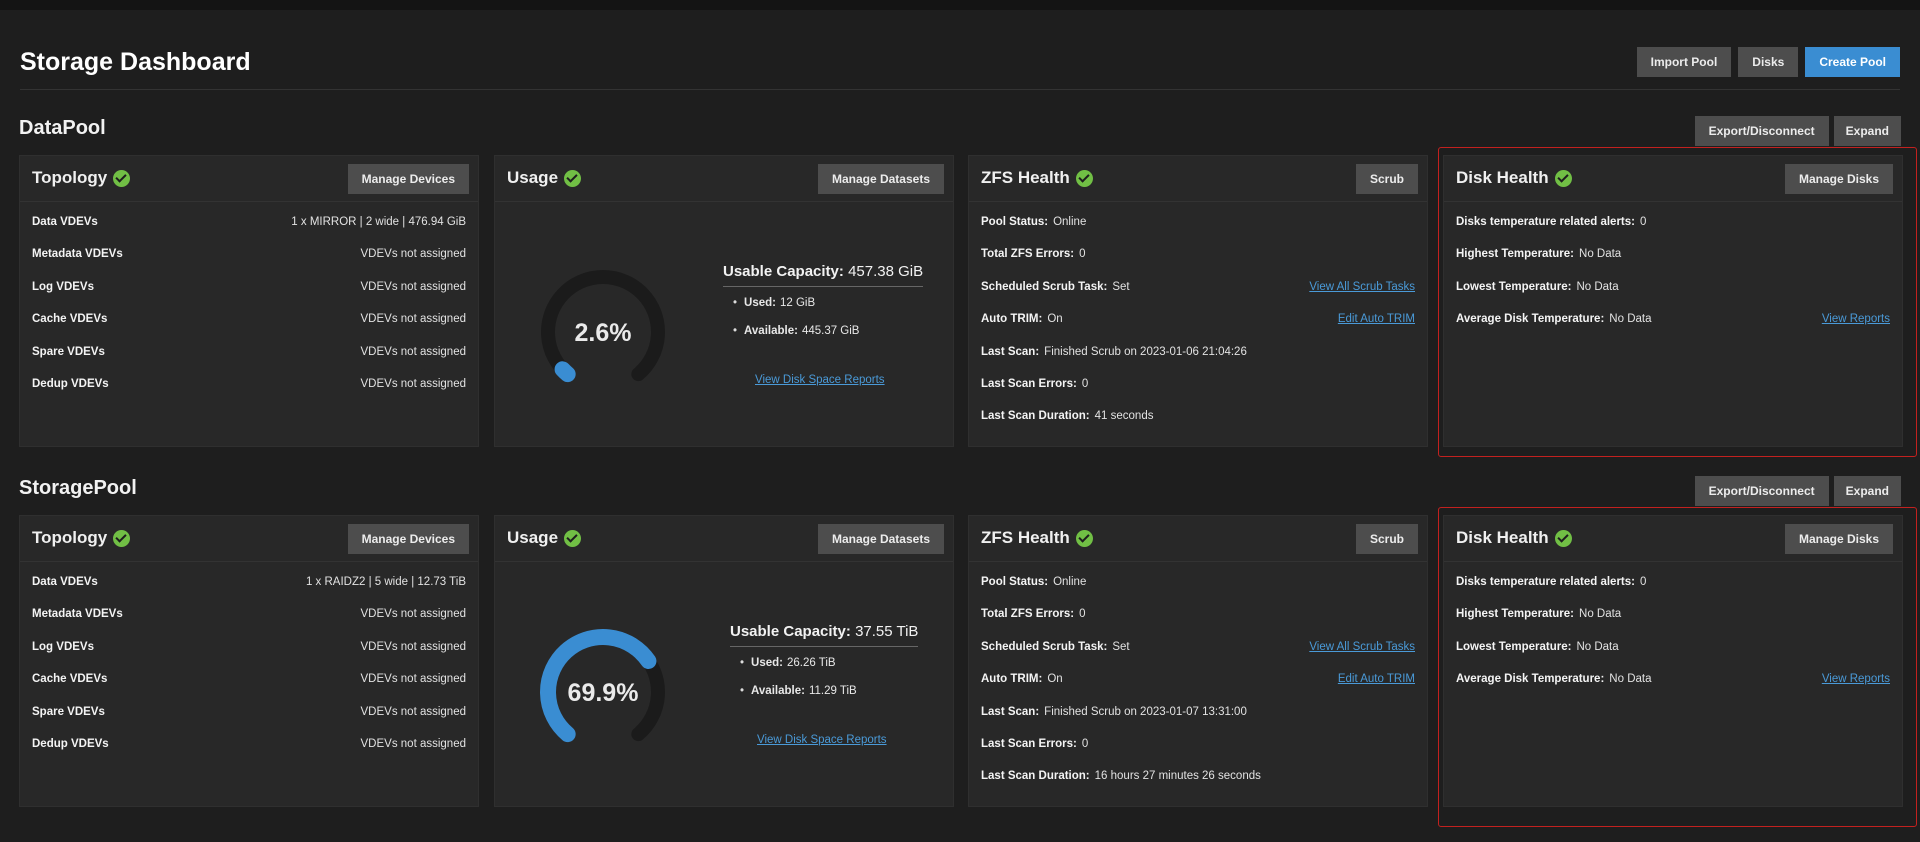  What do you see at coordinates (1198, 222) in the screenshot?
I see `zfs-row: Pool Status: Online` at bounding box center [1198, 222].